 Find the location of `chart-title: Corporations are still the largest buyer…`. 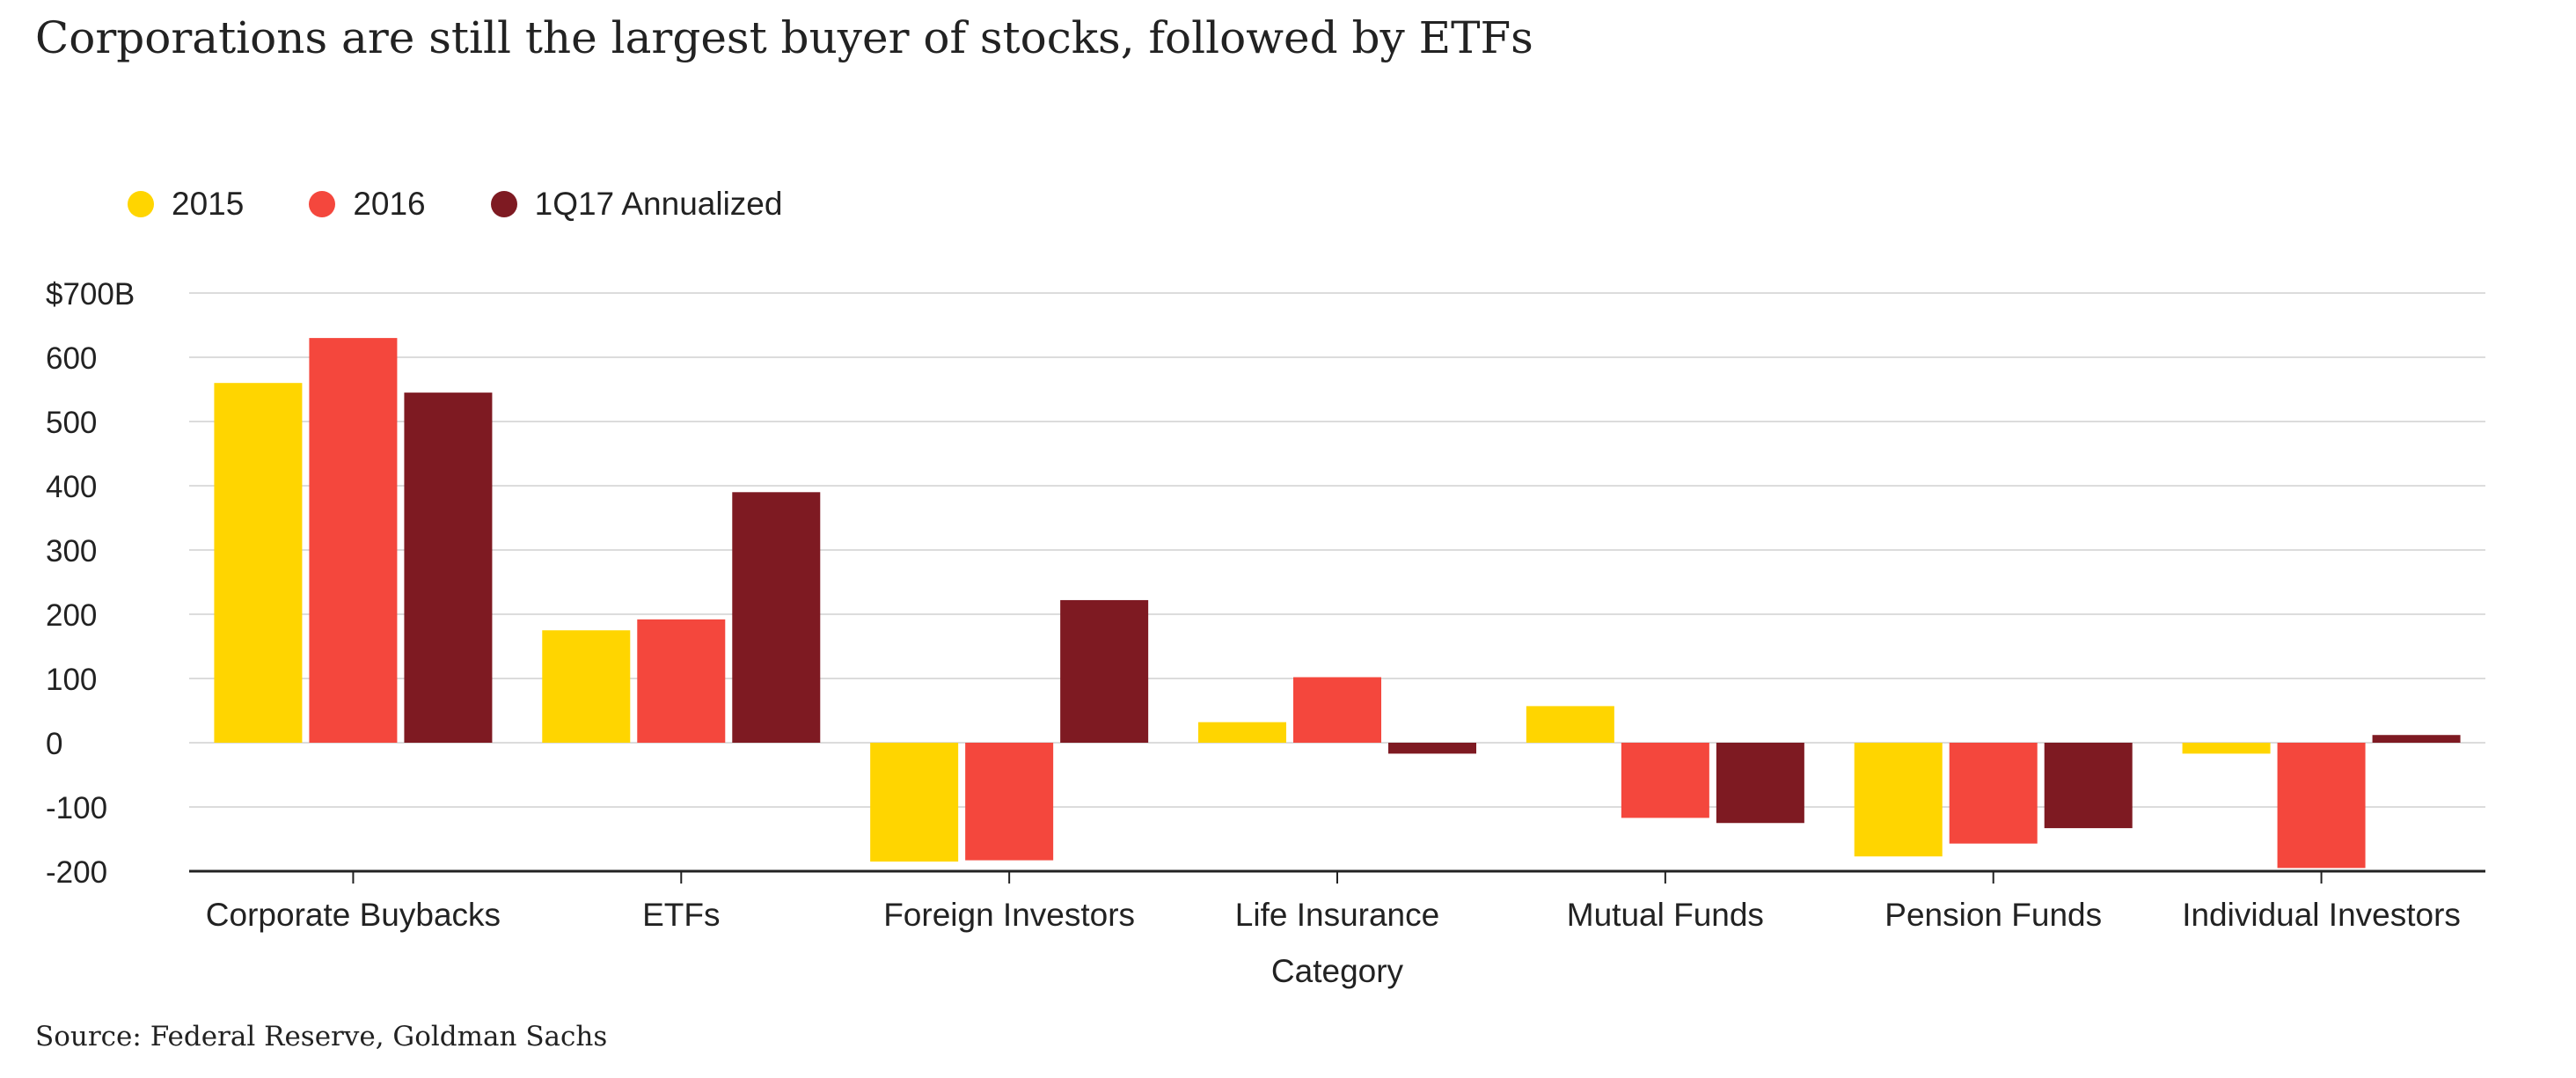

chart-title: Corporations are still the largest buyer… is located at coordinates (784, 37).